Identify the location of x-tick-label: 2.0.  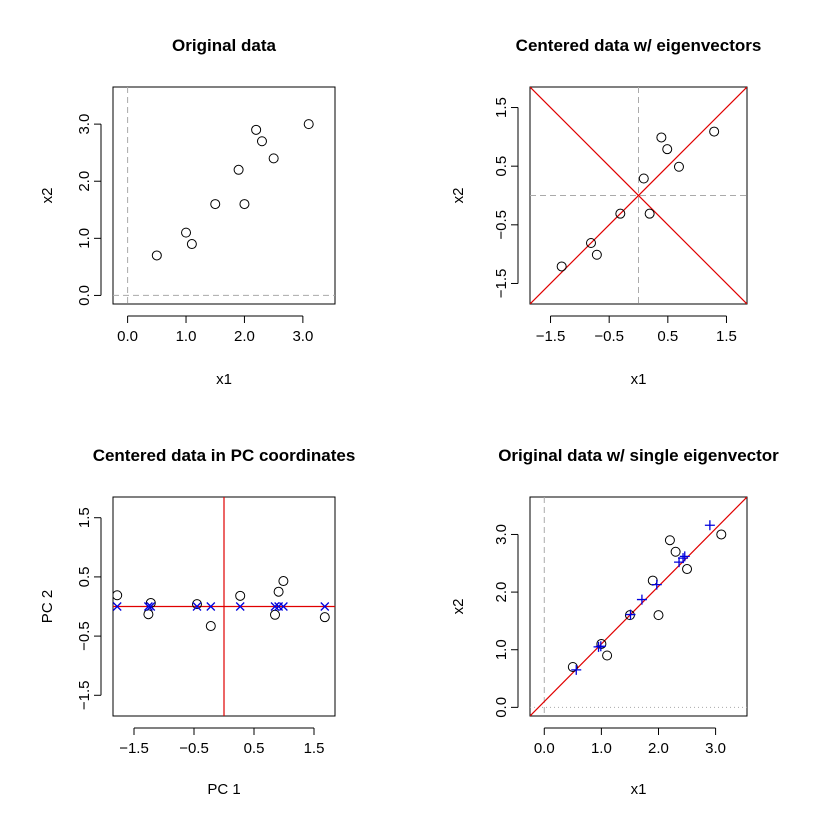
(658, 748).